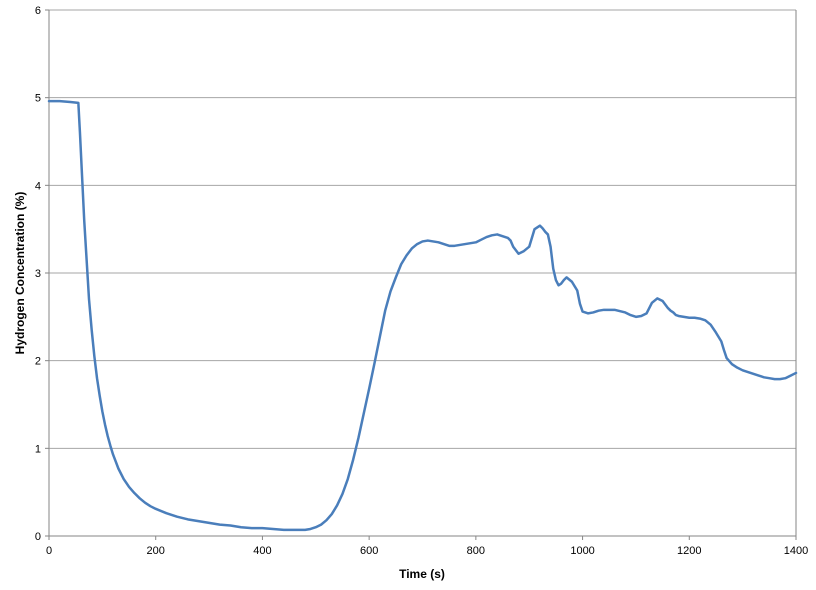  I want to click on x-axis-title: Time (s), so click(422, 574).